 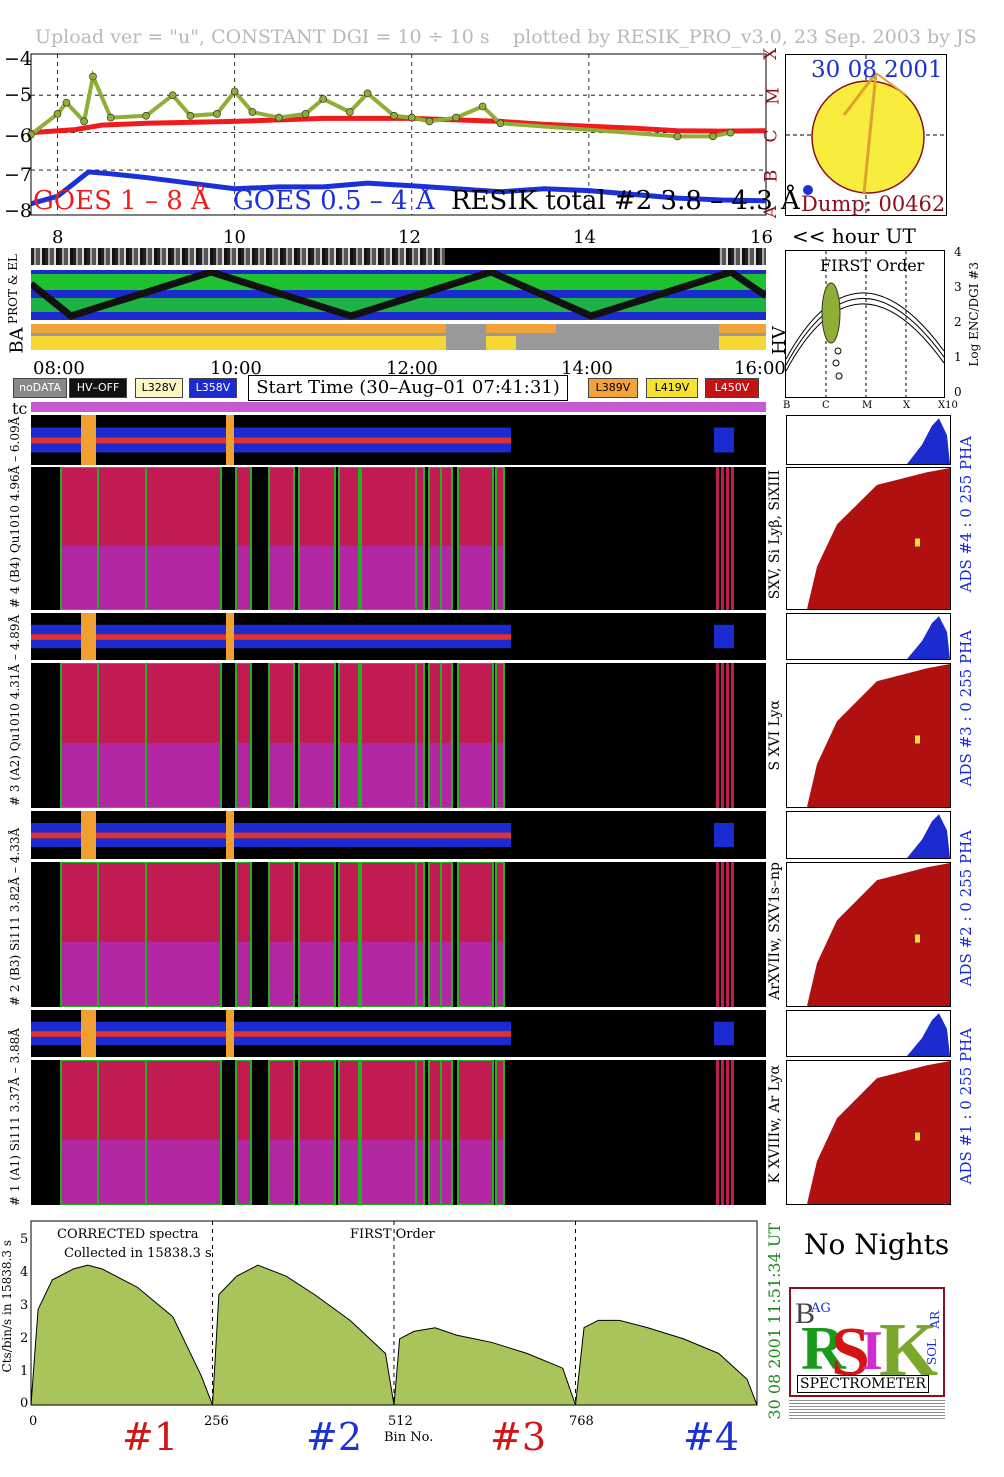 What do you see at coordinates (775, 1124) in the screenshot?
I see `species-label-ch1: K XVIIIw, Ar Lyα` at bounding box center [775, 1124].